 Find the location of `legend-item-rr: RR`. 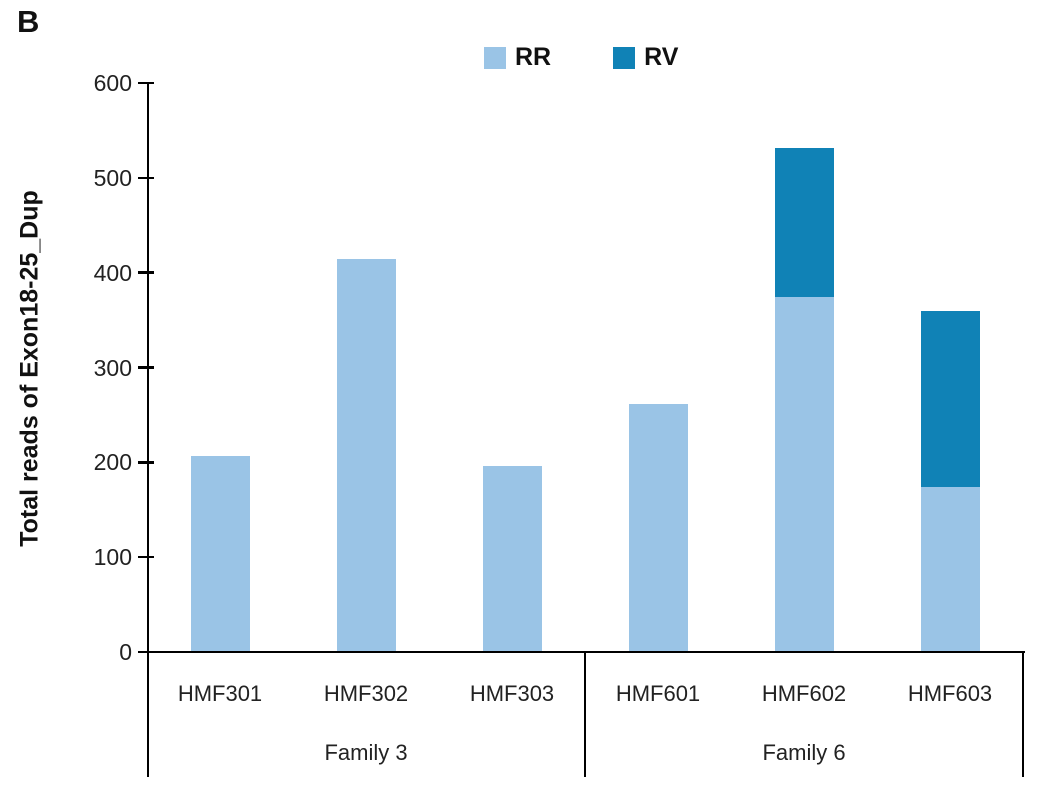

legend-item-rr: RR is located at coordinates (517, 57).